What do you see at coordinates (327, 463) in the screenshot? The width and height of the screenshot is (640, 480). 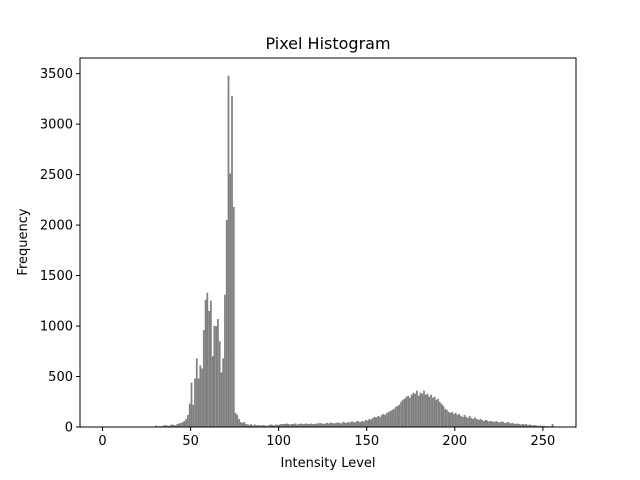 I see `x-axis-label: Intensity Level` at bounding box center [327, 463].